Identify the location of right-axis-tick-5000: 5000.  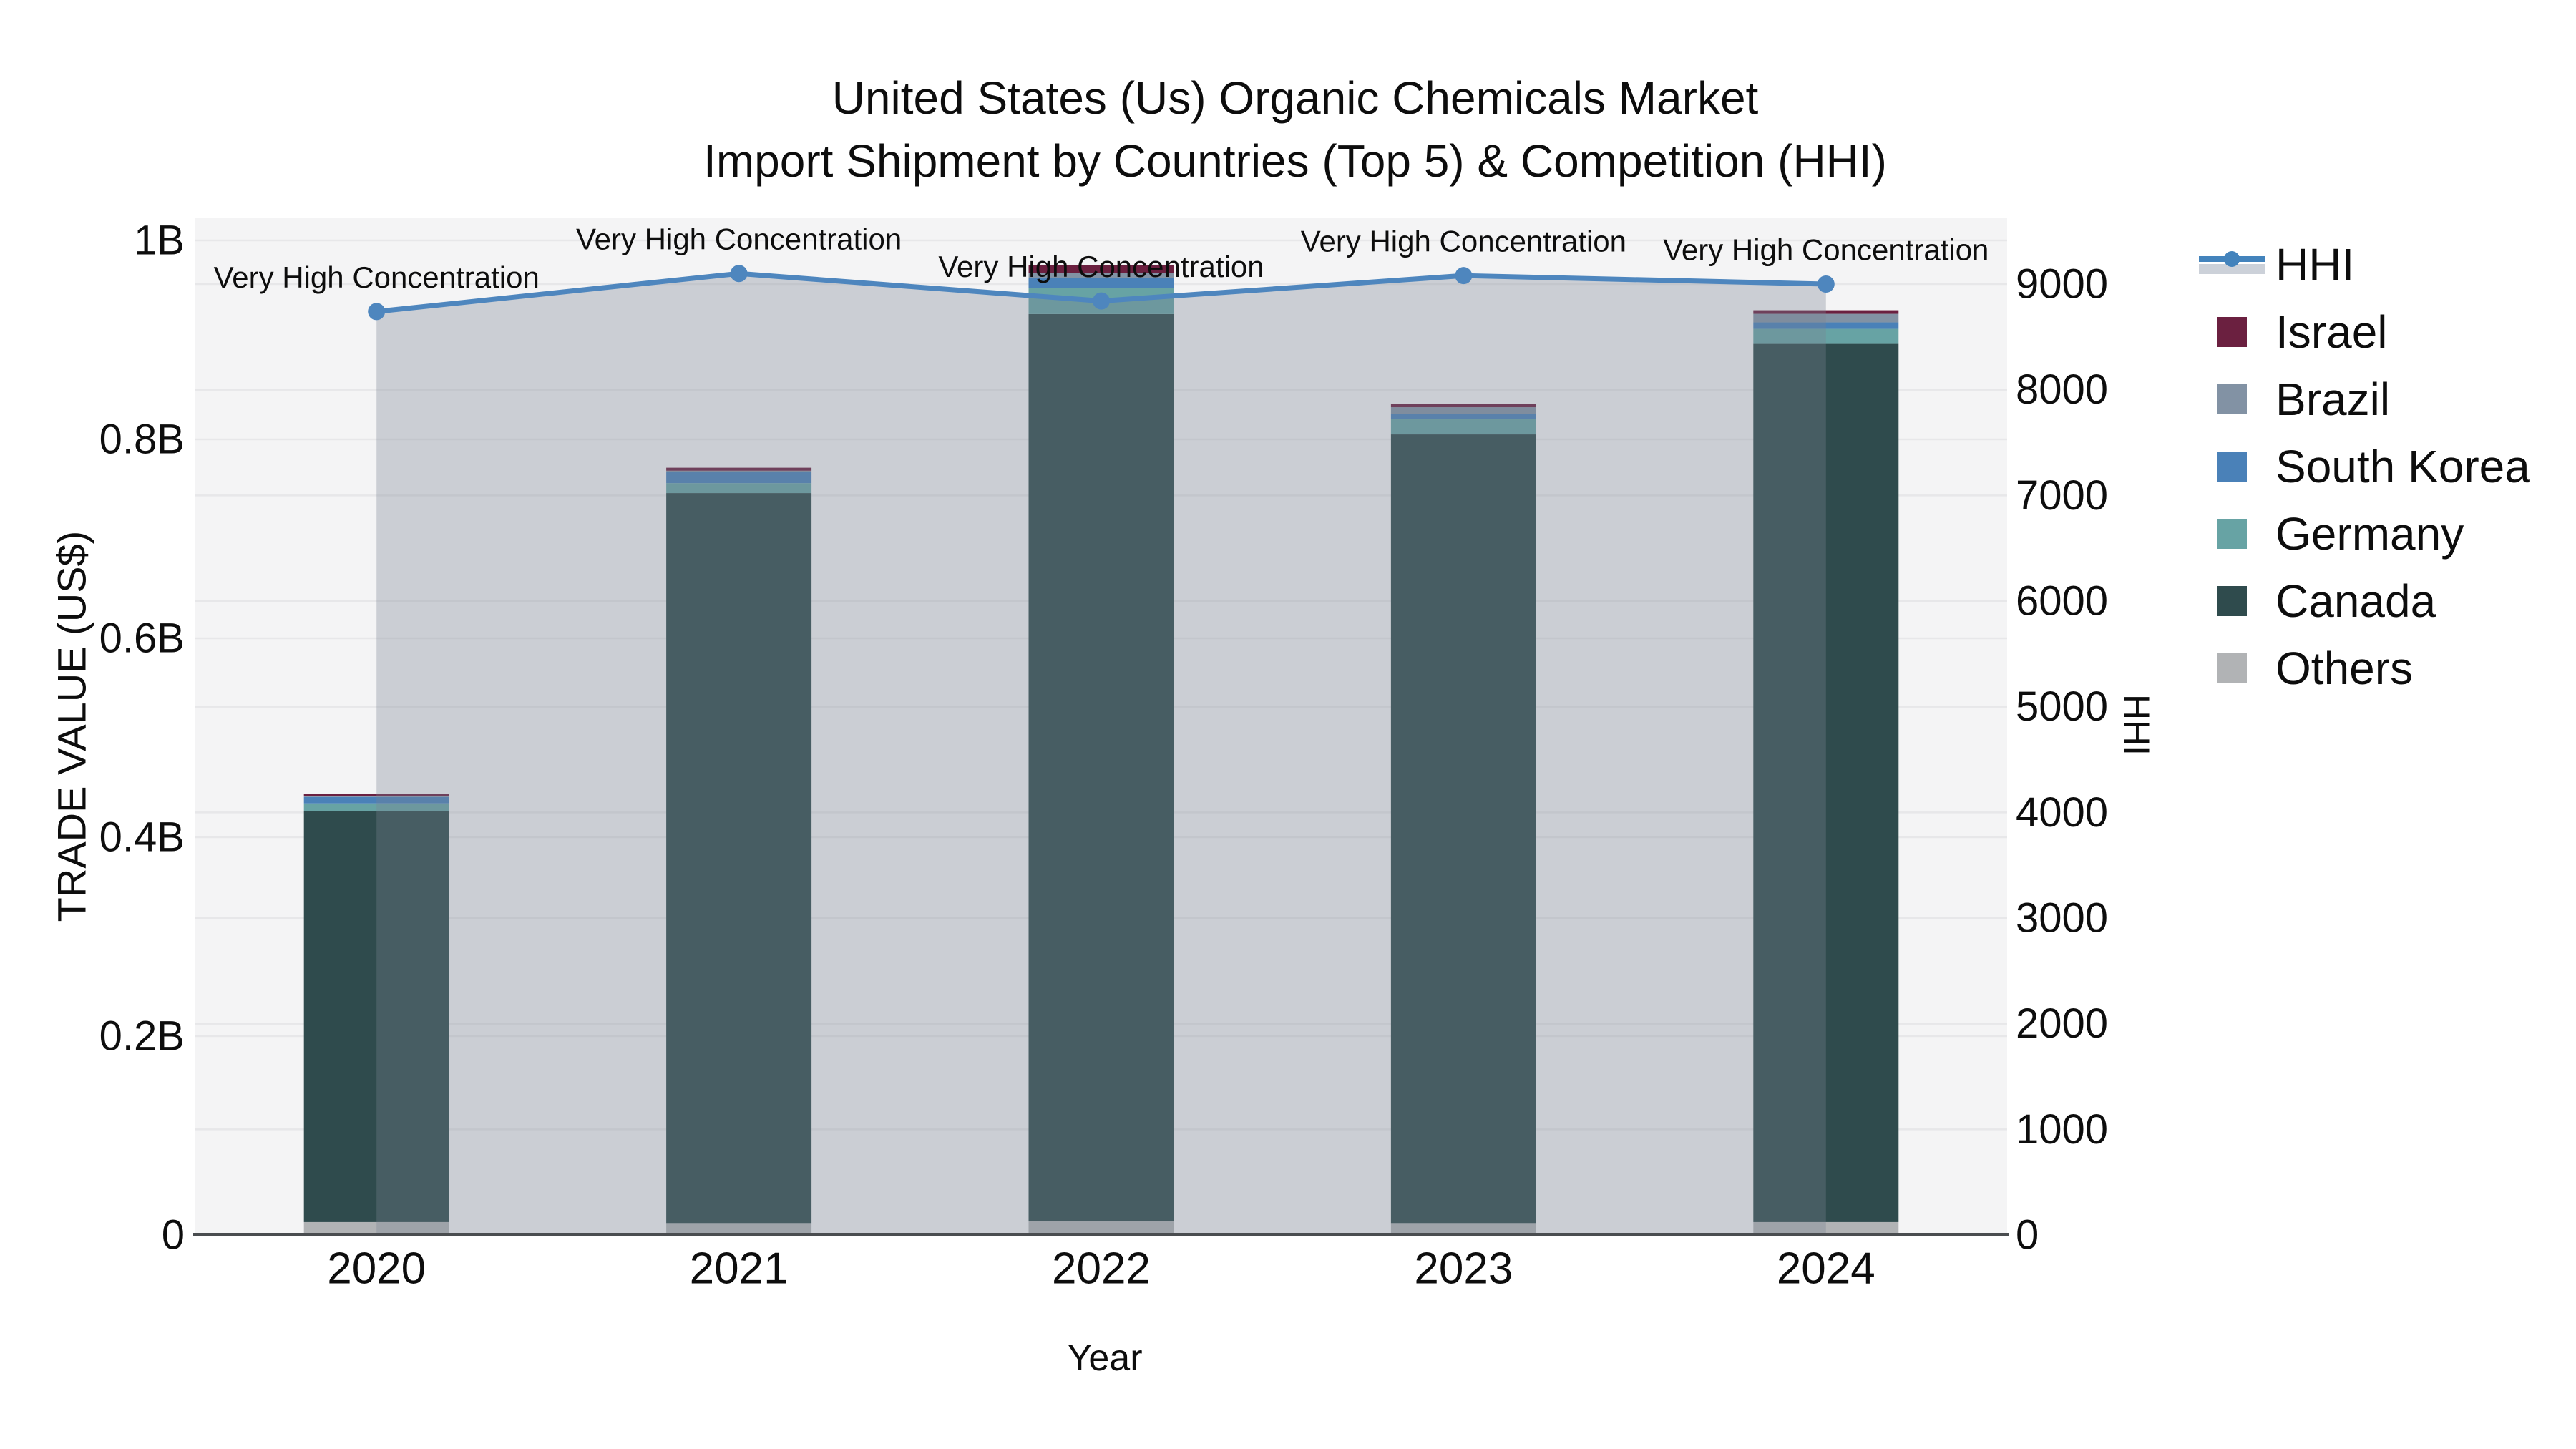
(2062, 706).